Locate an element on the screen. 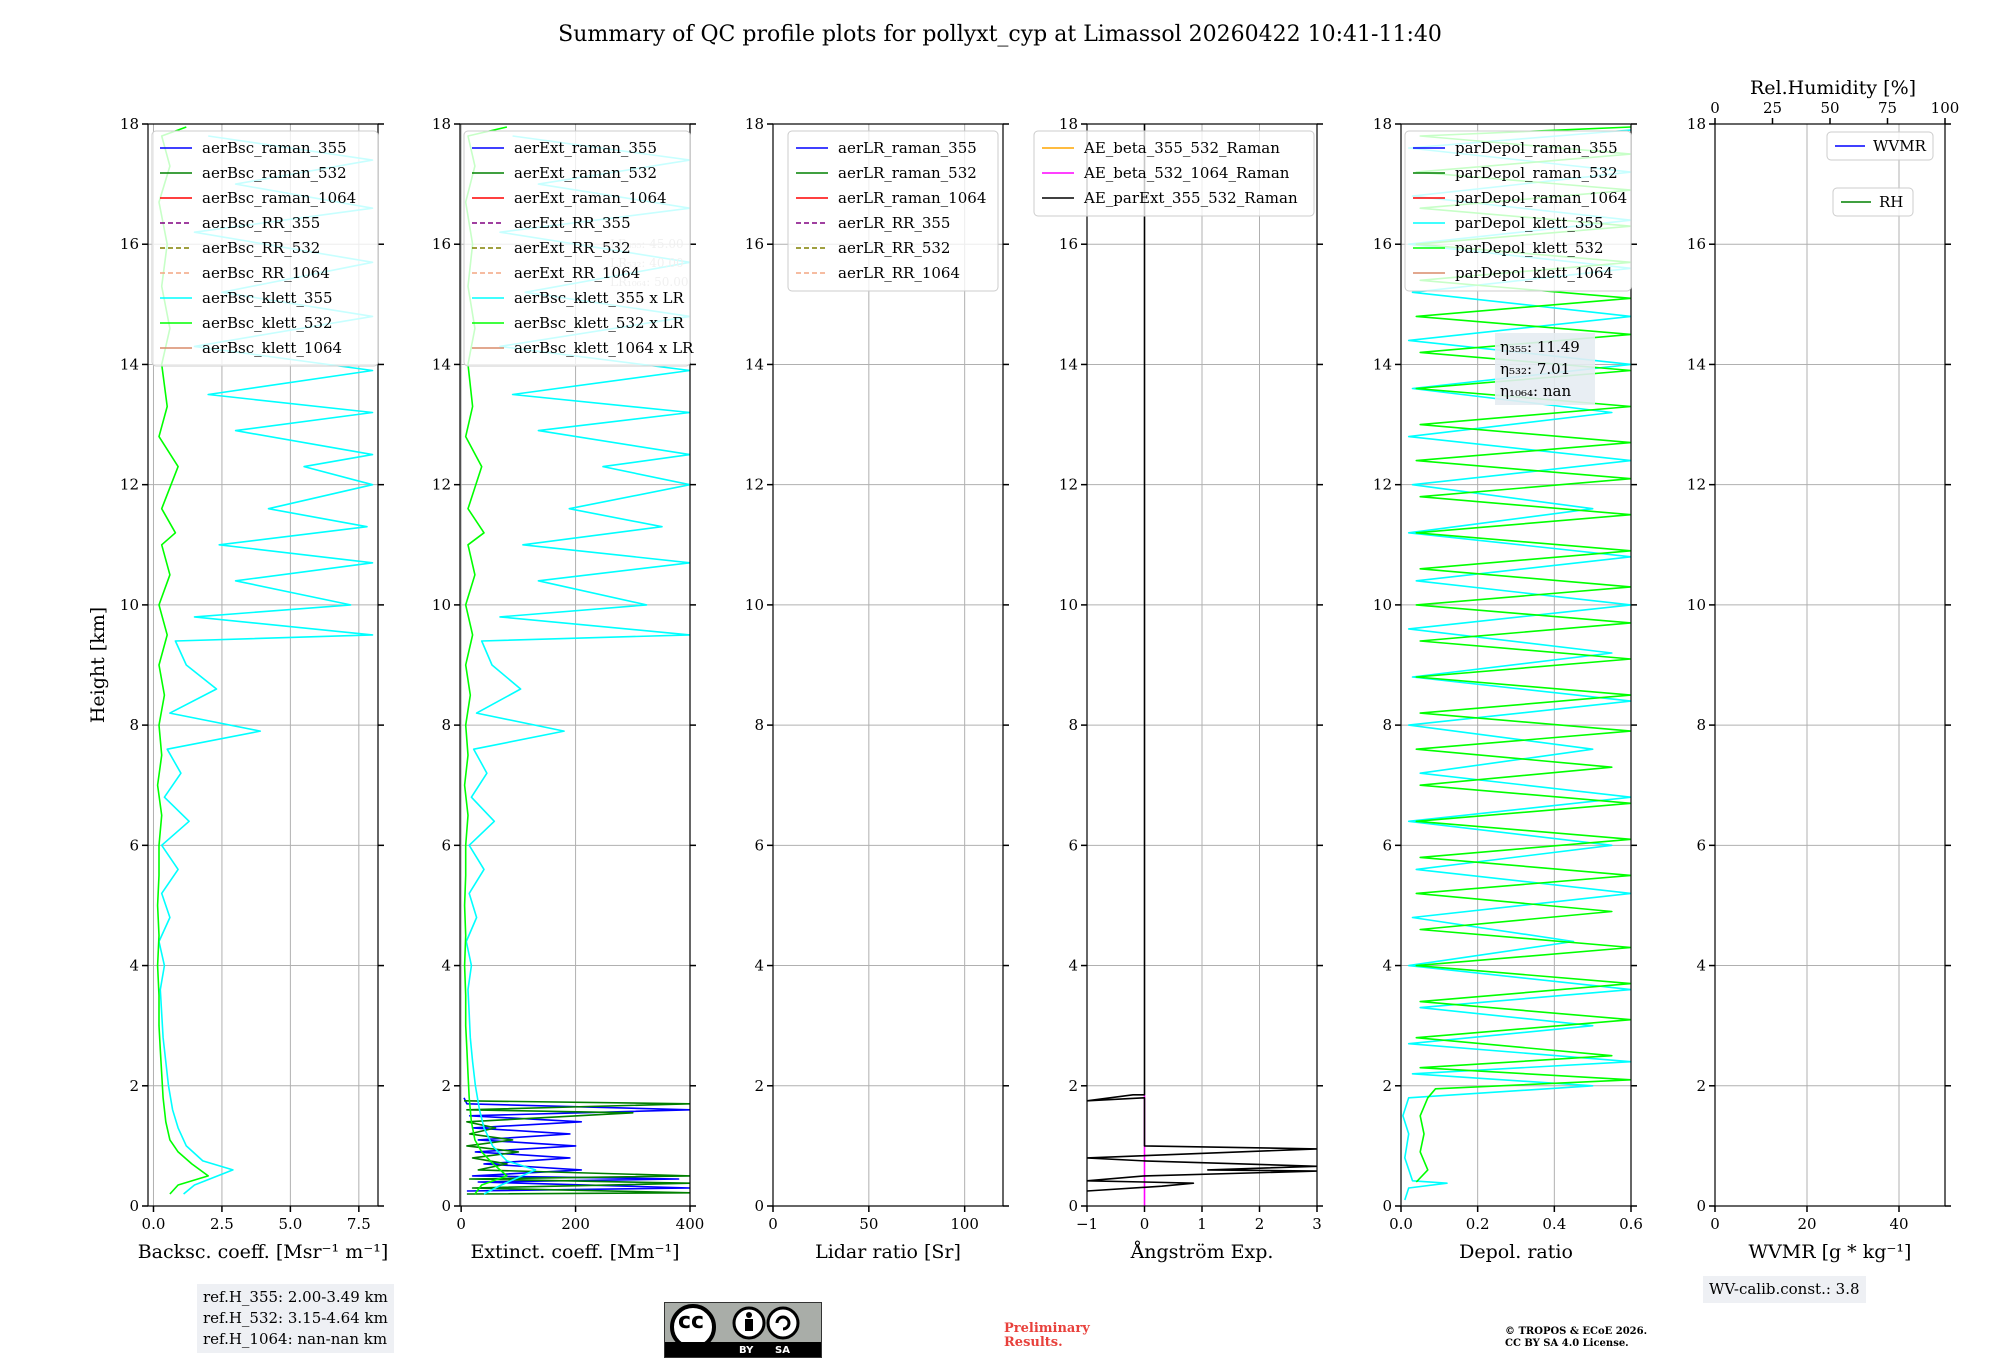 The width and height of the screenshot is (2000, 1360). eta-box is located at coordinates (1545, 369).